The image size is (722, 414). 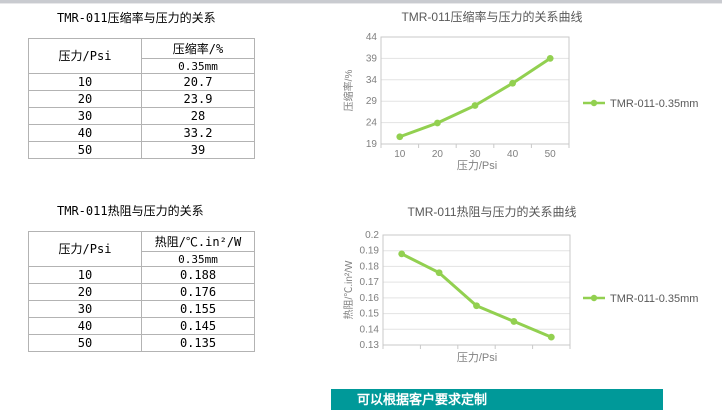 What do you see at coordinates (370, 329) in the screenshot?
I see `y-tick-label: 0.14` at bounding box center [370, 329].